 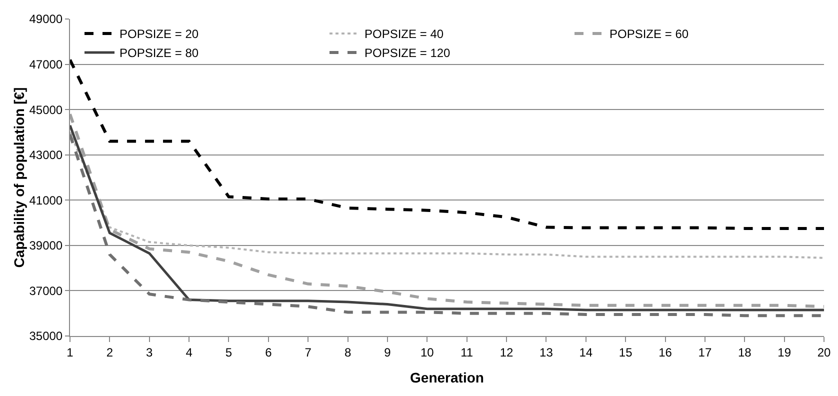 What do you see at coordinates (388, 352) in the screenshot?
I see `x-tick-label: 9` at bounding box center [388, 352].